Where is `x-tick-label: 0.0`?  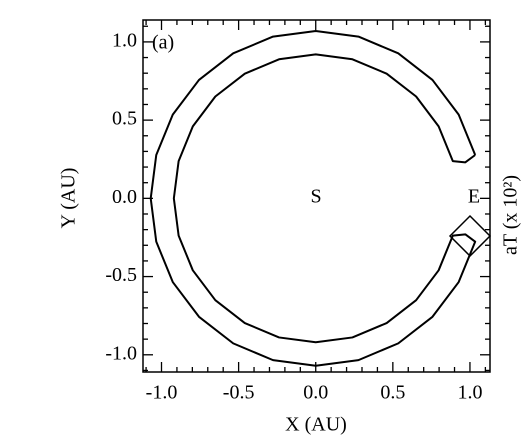 x-tick-label: 0.0 is located at coordinates (315, 393).